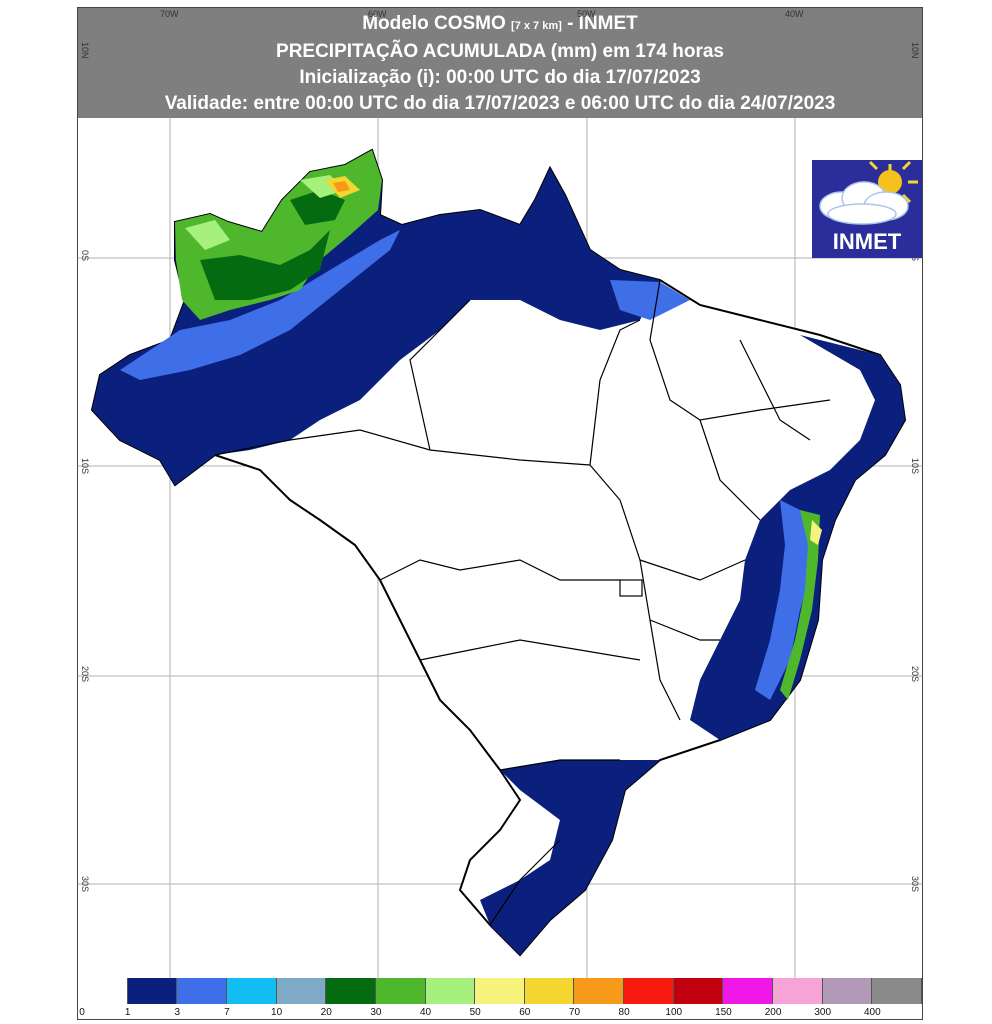  Describe the element at coordinates (227, 1012) in the screenshot. I see `legend-label: 7` at that location.